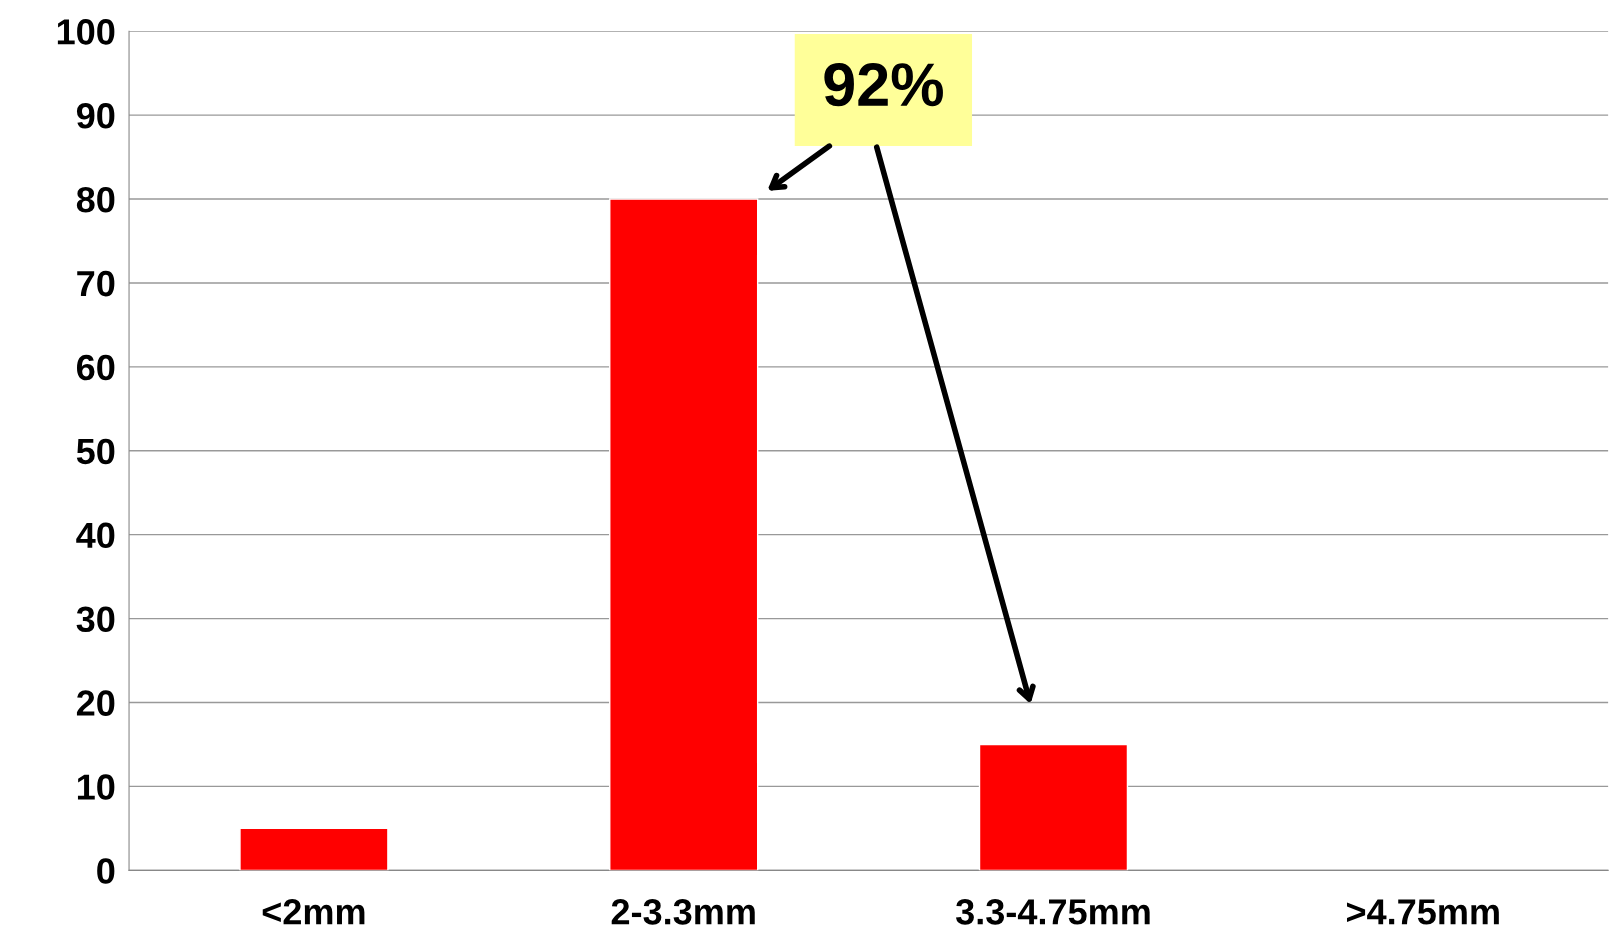 The image size is (1613, 946). I want to click on y-tick-label: 70, so click(96, 283).